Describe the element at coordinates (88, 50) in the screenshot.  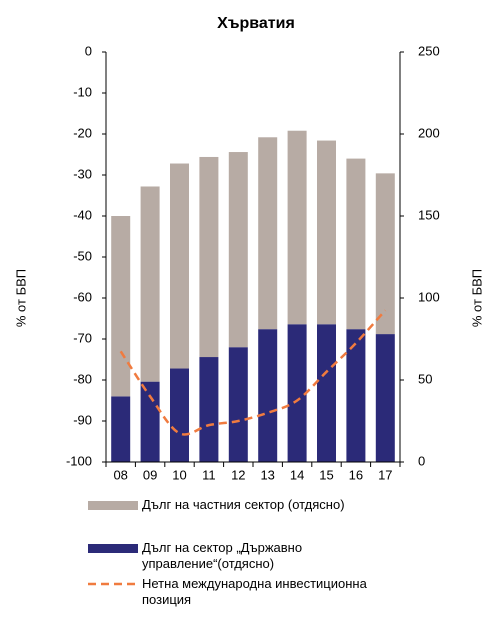
I see `y-tick-label: 0` at that location.